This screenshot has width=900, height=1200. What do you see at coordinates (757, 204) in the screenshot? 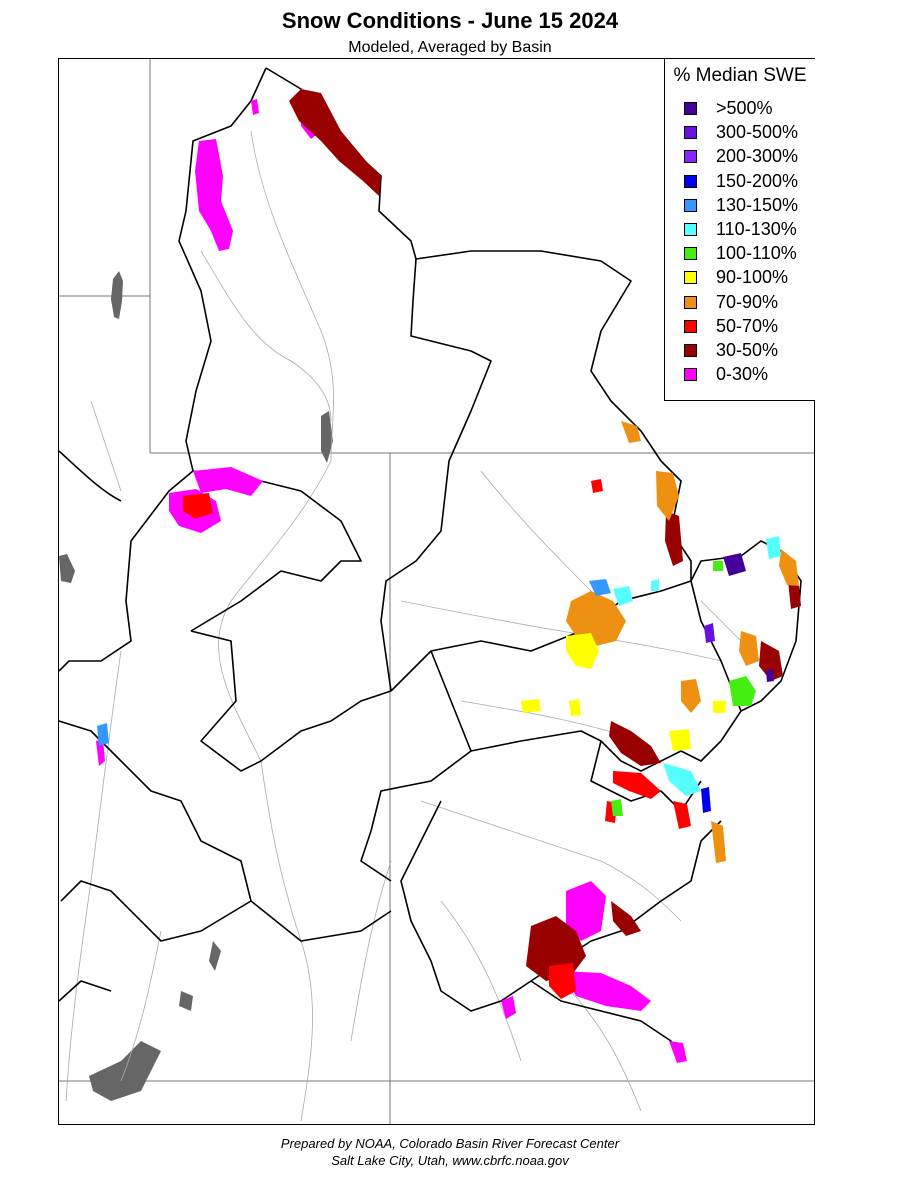
I see `legend-label: 130-150%` at bounding box center [757, 204].